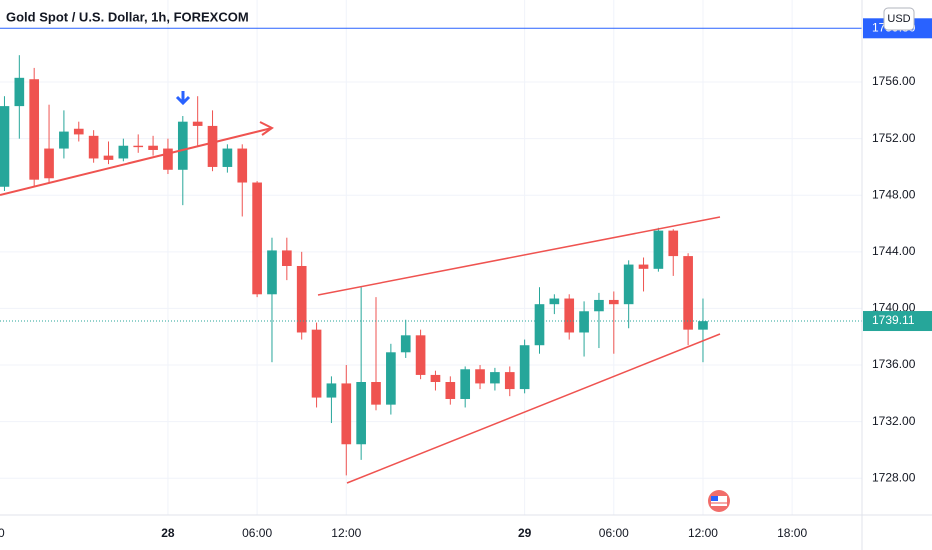 This screenshot has width=932, height=550. I want to click on wedge-lower, so click(533, 408).